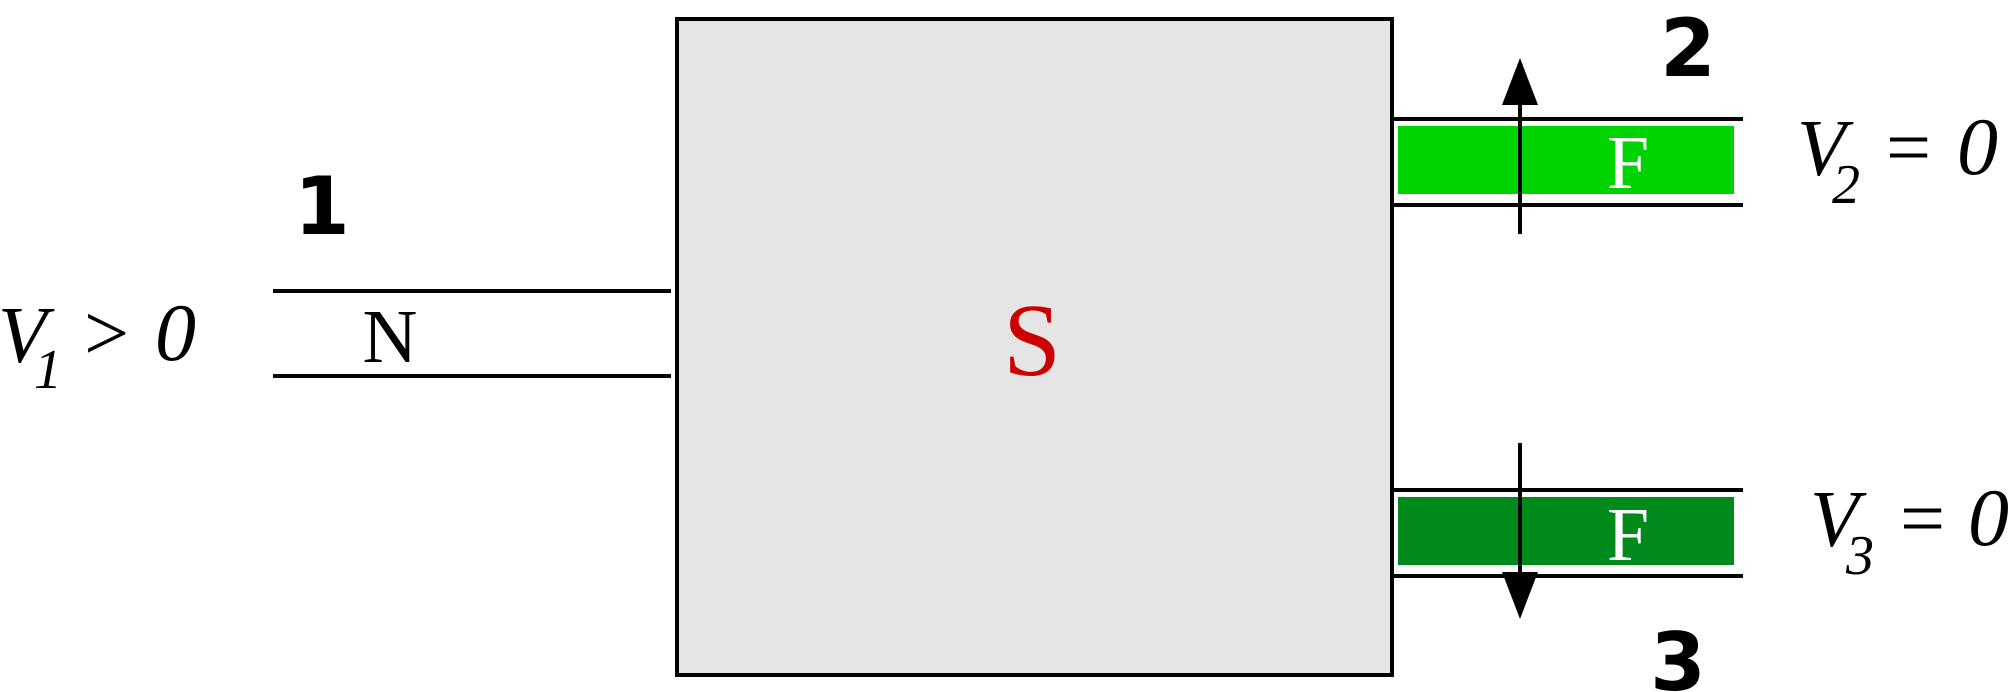  What do you see at coordinates (1628, 535) in the screenshot?
I see `lead-3-material: F` at bounding box center [1628, 535].